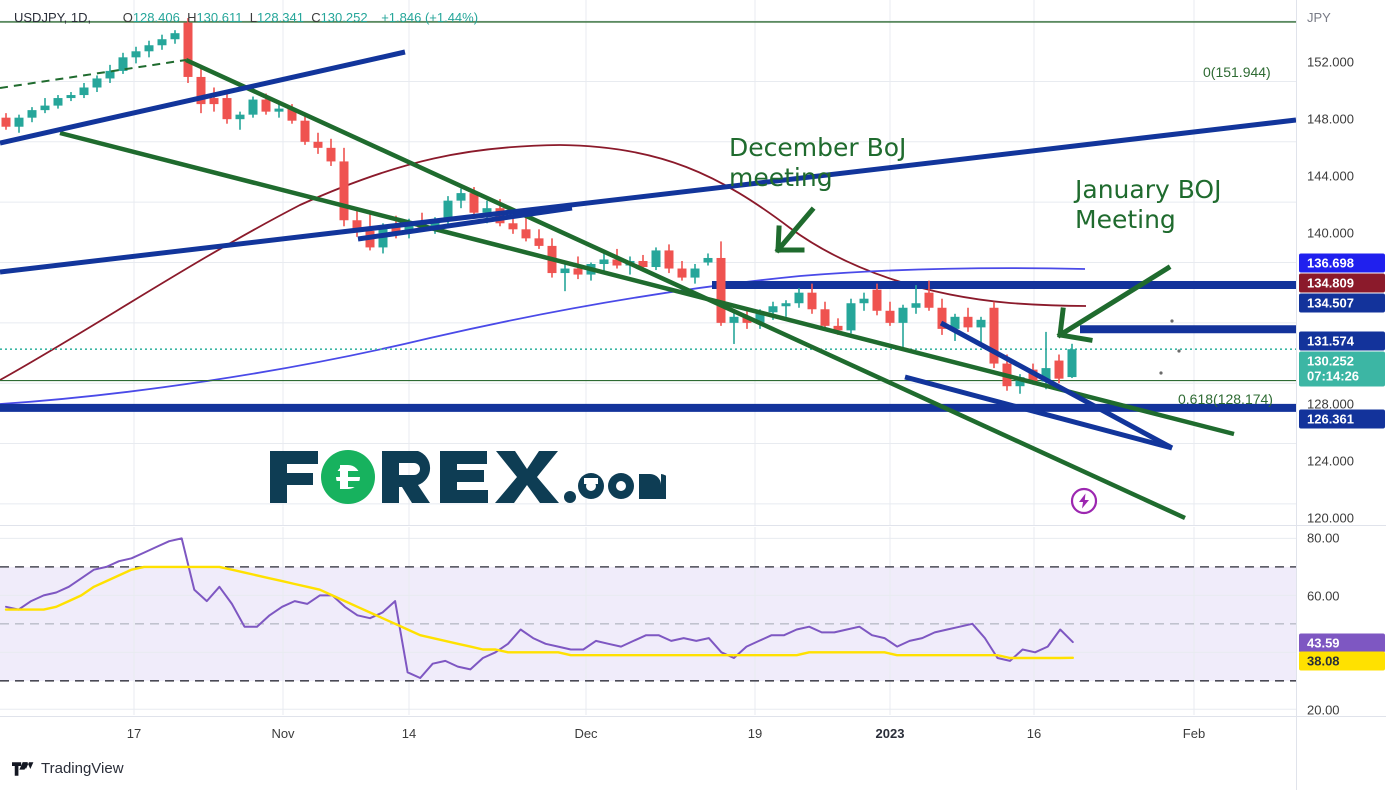 Image resolution: width=1386 pixels, height=790 pixels. What do you see at coordinates (283, 733) in the screenshot?
I see `time-axis-tick: Nov` at bounding box center [283, 733].